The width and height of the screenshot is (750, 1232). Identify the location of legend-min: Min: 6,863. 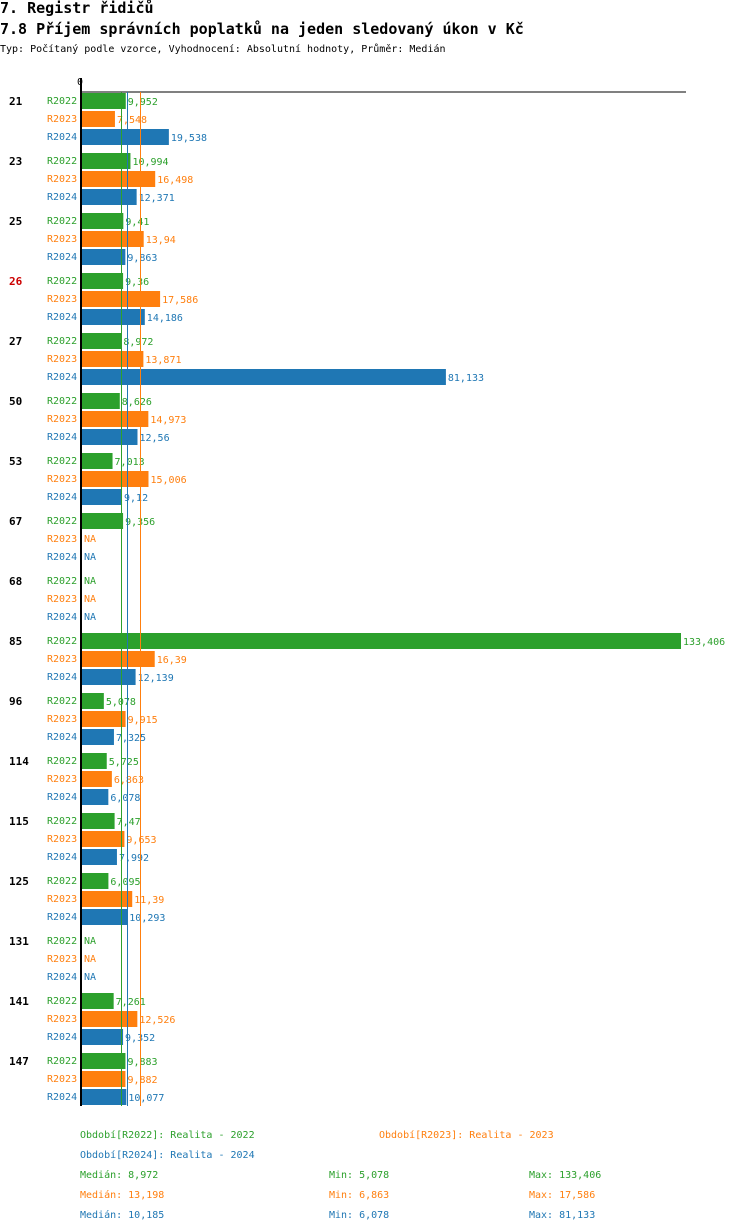
(359, 1195).